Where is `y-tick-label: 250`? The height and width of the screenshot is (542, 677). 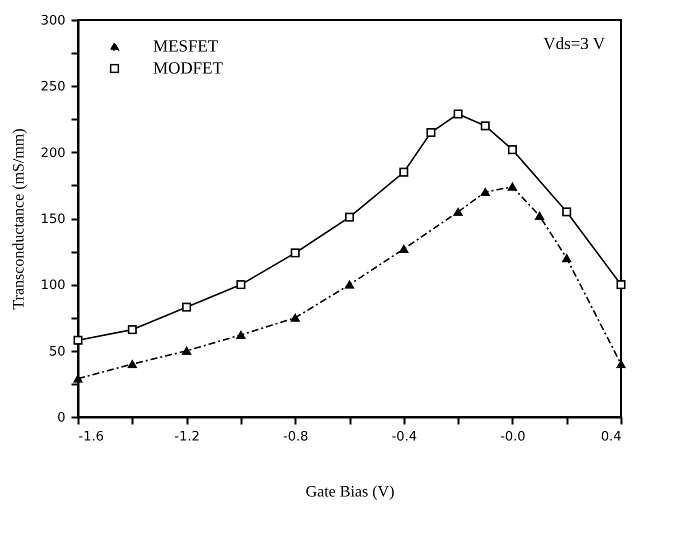 y-tick-label: 250 is located at coordinates (53, 87).